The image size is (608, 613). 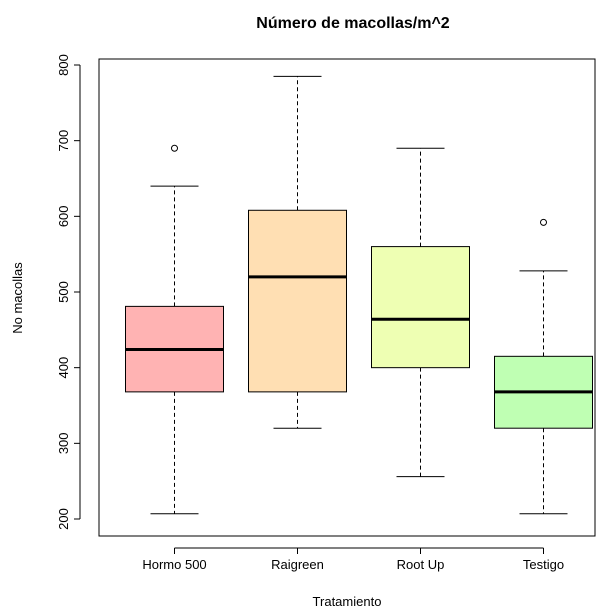 I want to click on x-axis: Hormo 500 Raigreen Root Up Testigo, so click(x=353, y=559).